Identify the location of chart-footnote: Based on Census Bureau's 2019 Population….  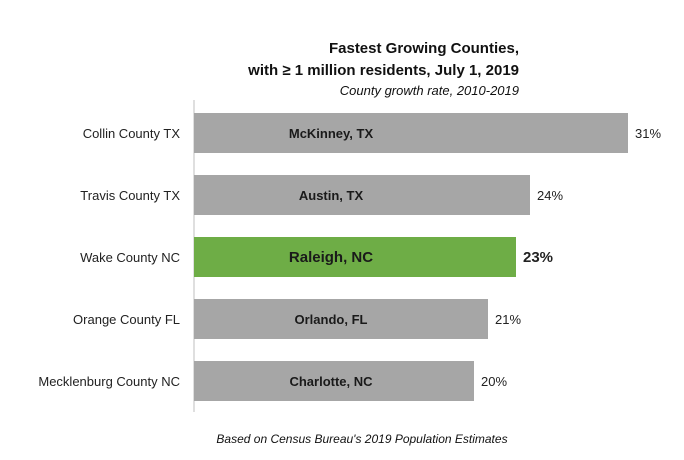
(361, 439).